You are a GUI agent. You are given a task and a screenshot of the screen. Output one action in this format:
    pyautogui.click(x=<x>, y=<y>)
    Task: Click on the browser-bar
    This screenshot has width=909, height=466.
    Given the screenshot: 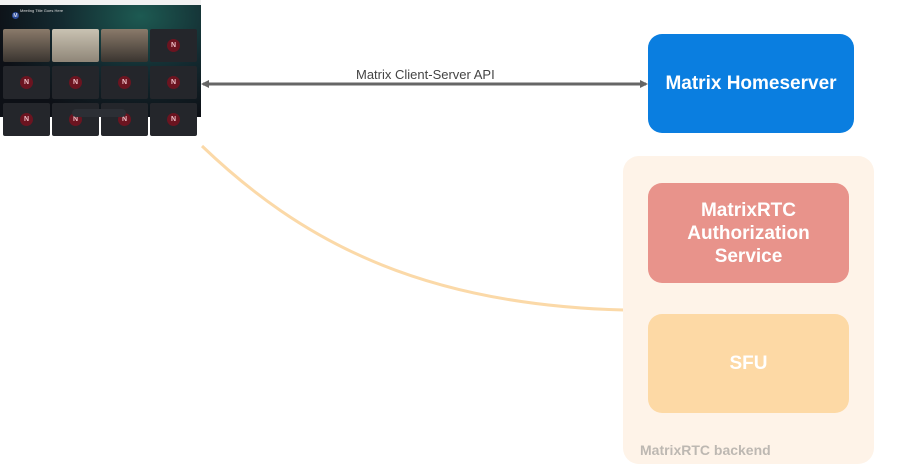 What is the action you would take?
    pyautogui.click(x=100, y=2)
    